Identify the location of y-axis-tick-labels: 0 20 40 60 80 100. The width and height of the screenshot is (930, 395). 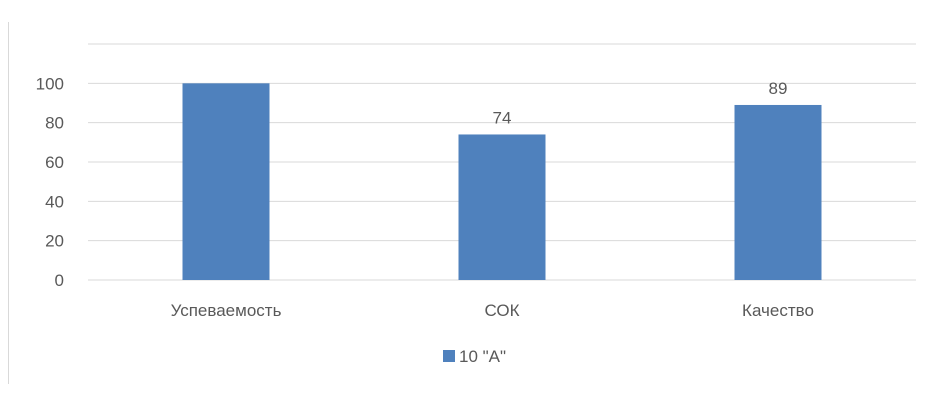
(50, 182).